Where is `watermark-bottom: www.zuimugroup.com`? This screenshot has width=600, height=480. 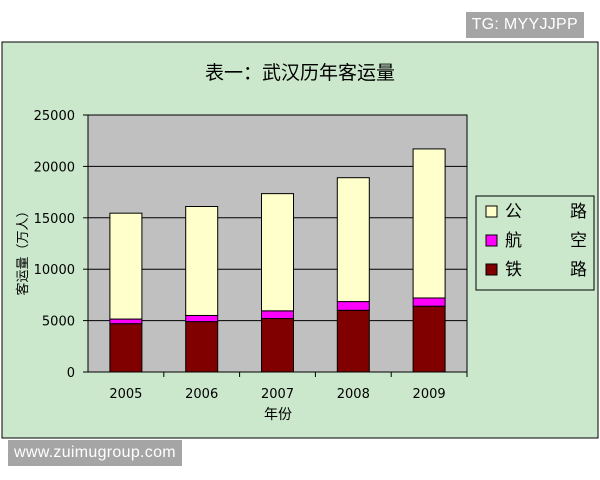 watermark-bottom: www.zuimugroup.com is located at coordinates (95, 453).